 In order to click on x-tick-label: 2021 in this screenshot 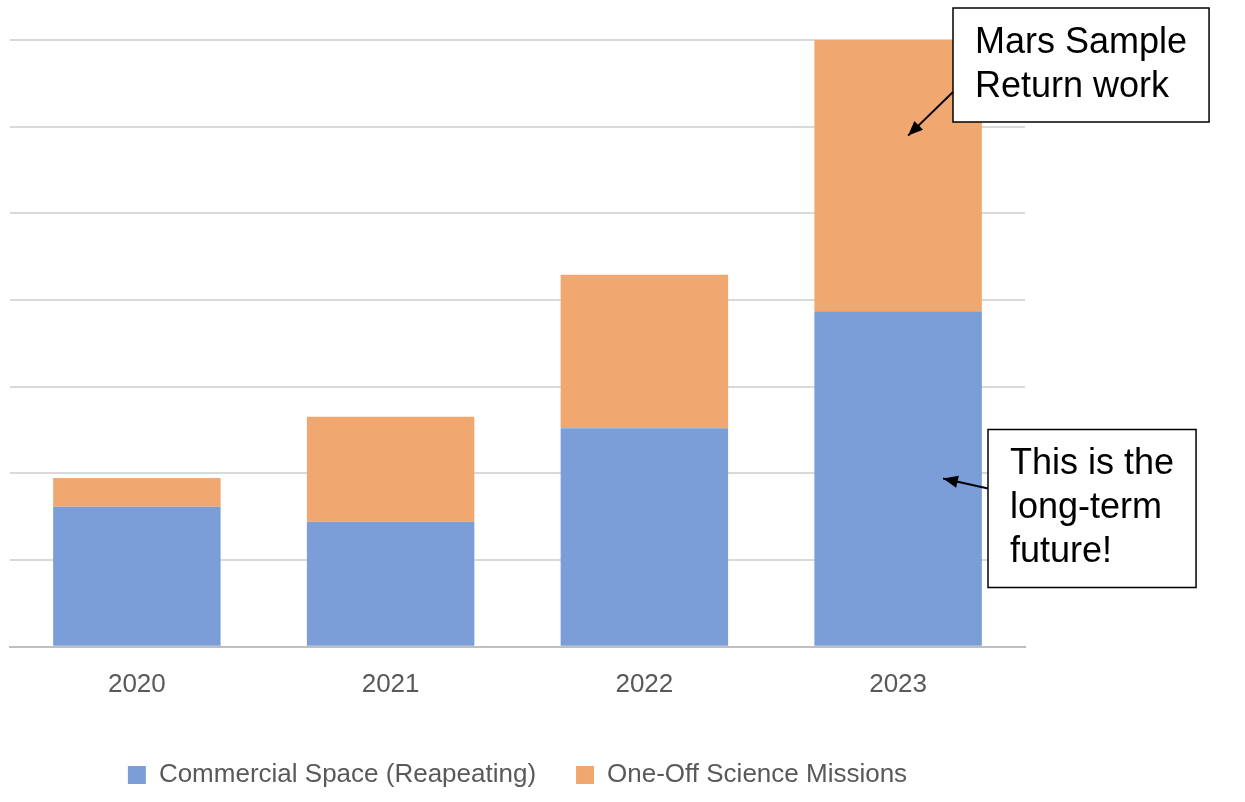, I will do `click(390, 682)`.